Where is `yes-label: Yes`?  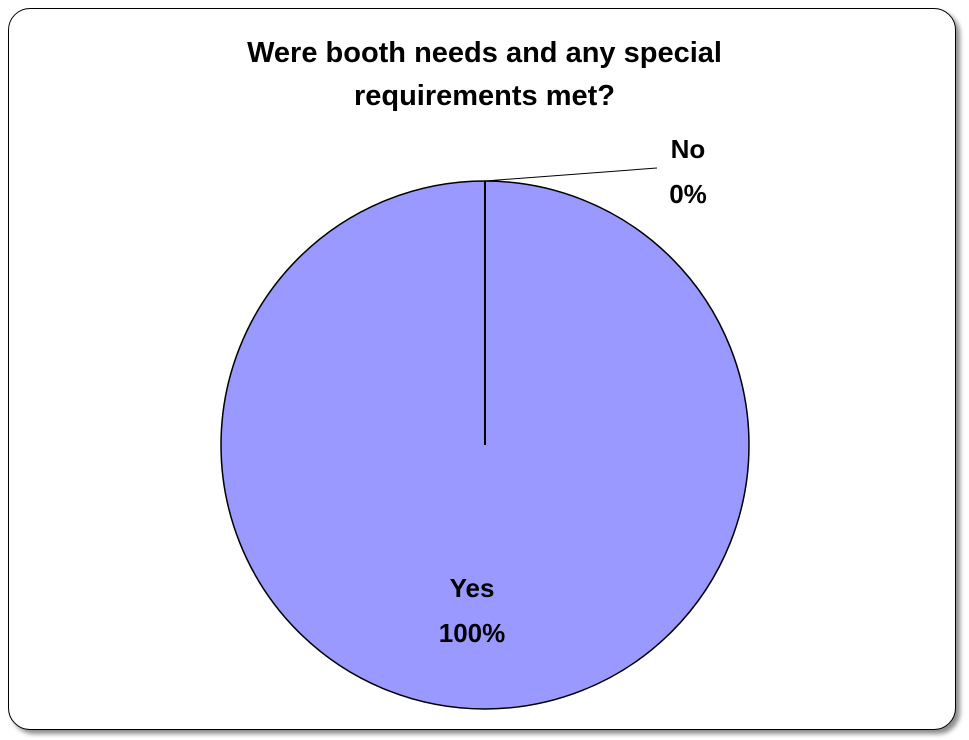
yes-label: Yes is located at coordinates (472, 588).